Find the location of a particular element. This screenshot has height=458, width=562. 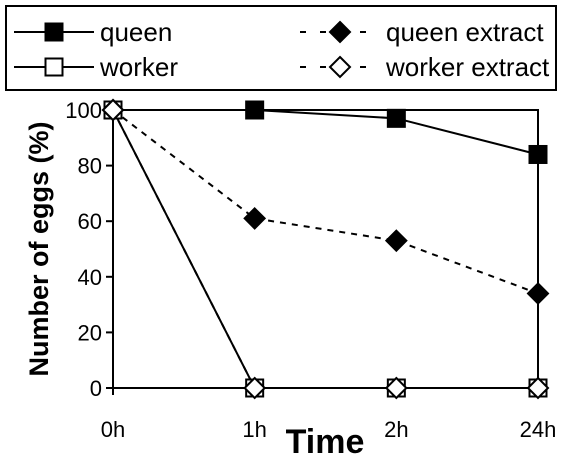

legend-label: worker extract is located at coordinates (467, 67).